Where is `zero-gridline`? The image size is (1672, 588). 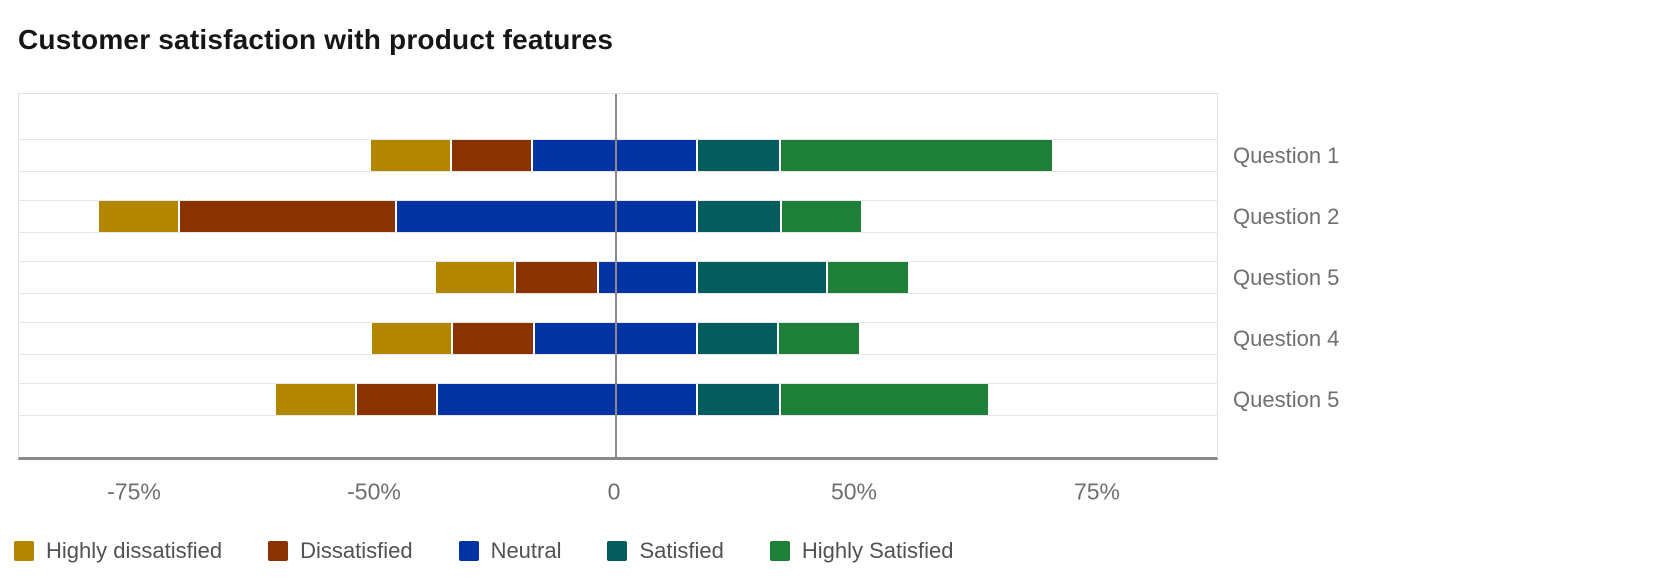 zero-gridline is located at coordinates (616, 275).